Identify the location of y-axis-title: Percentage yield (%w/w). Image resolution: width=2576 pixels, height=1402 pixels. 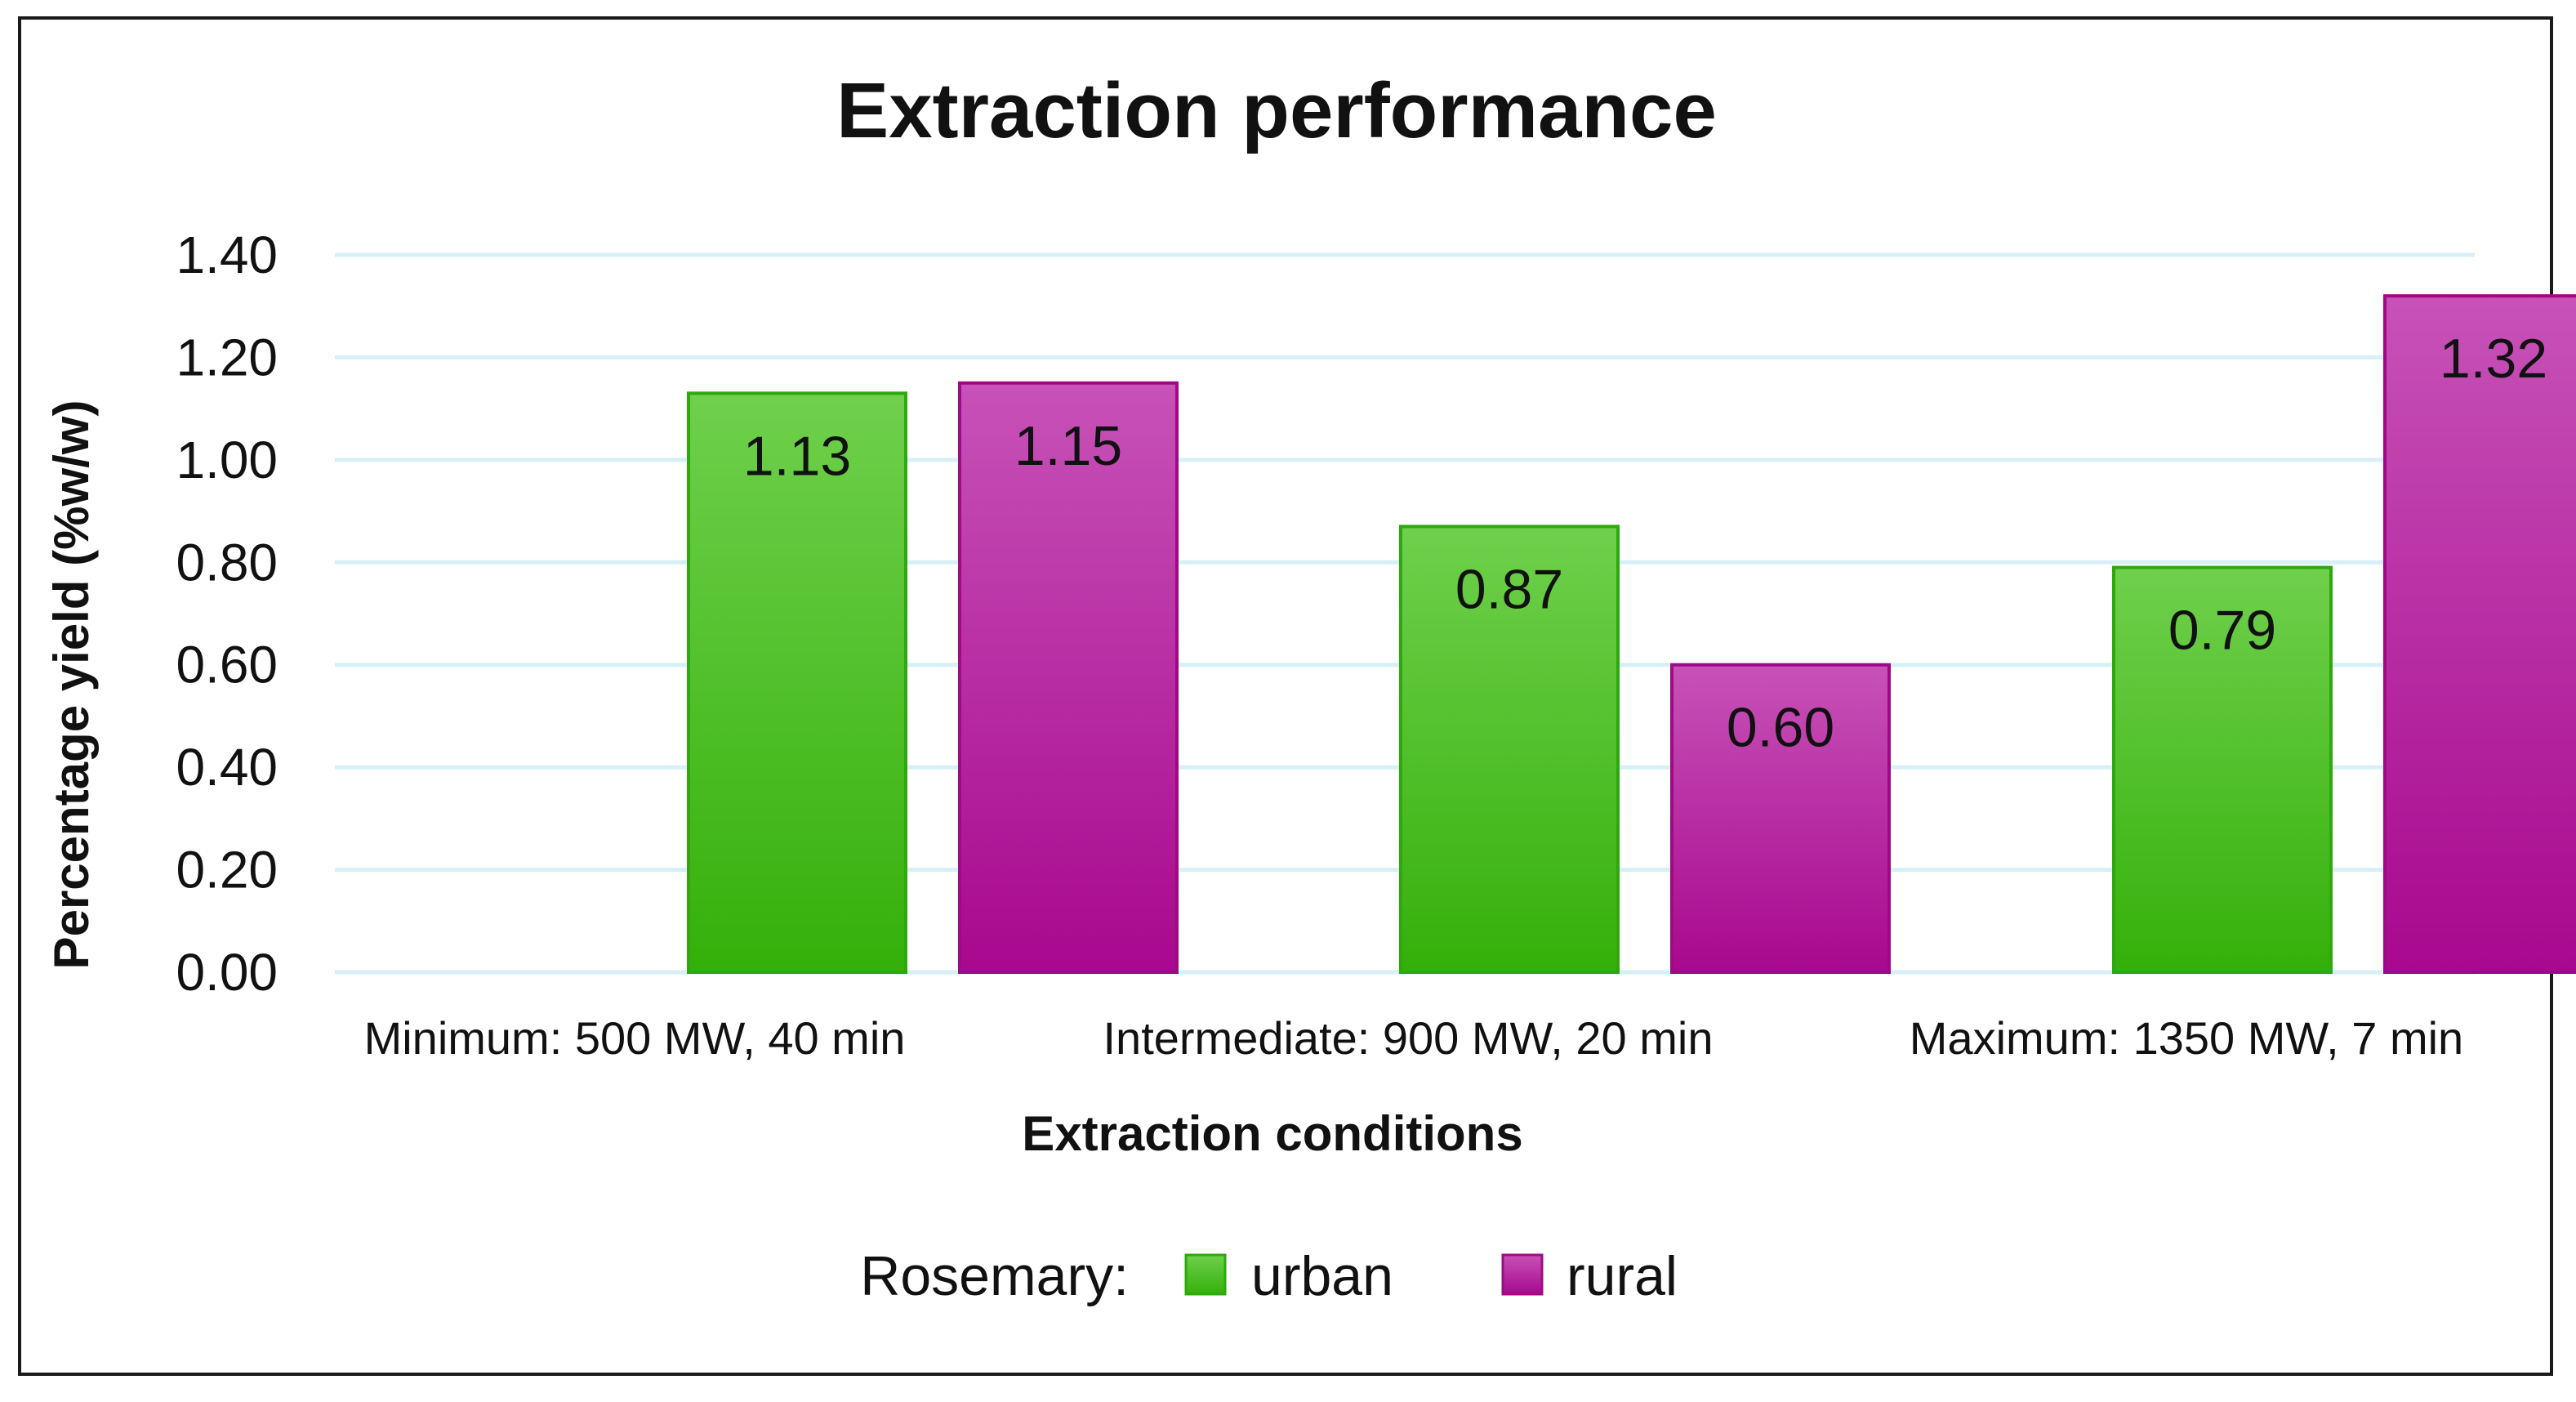
(71, 685).